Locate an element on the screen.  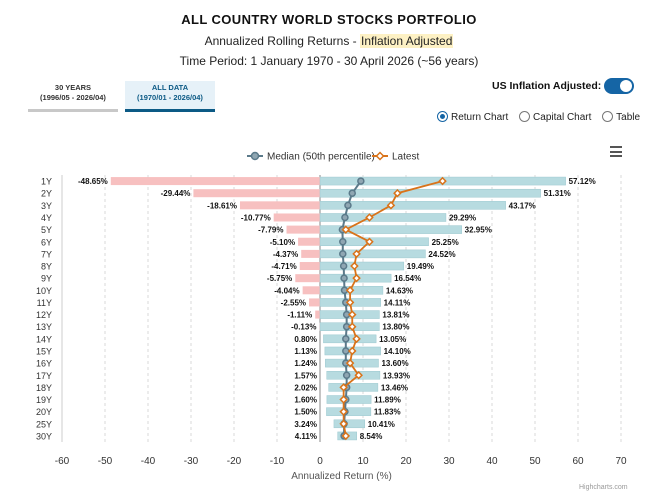
y-tick-label: 18Y is located at coordinates (44, 388).